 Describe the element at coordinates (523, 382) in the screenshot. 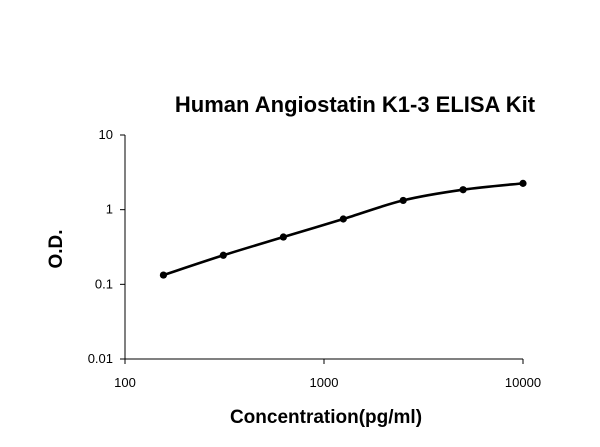

I see `x-tick-label: 10000` at that location.